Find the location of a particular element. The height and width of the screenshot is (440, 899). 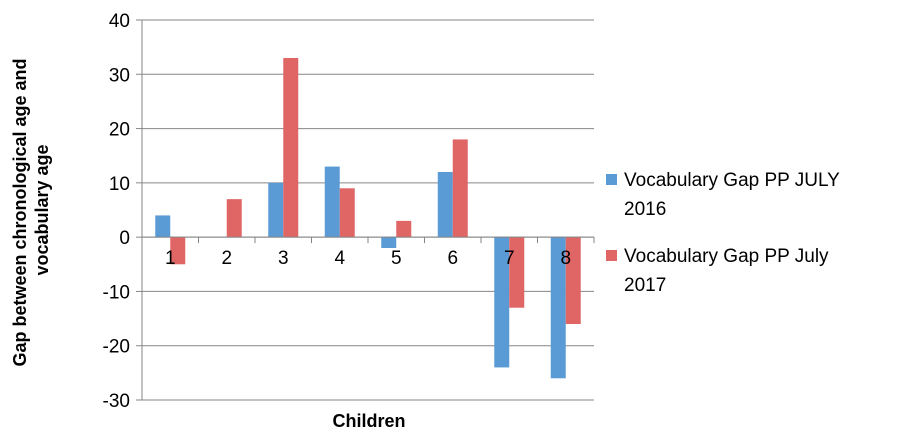

y-tick-label-10: 10 is located at coordinates (119, 184).